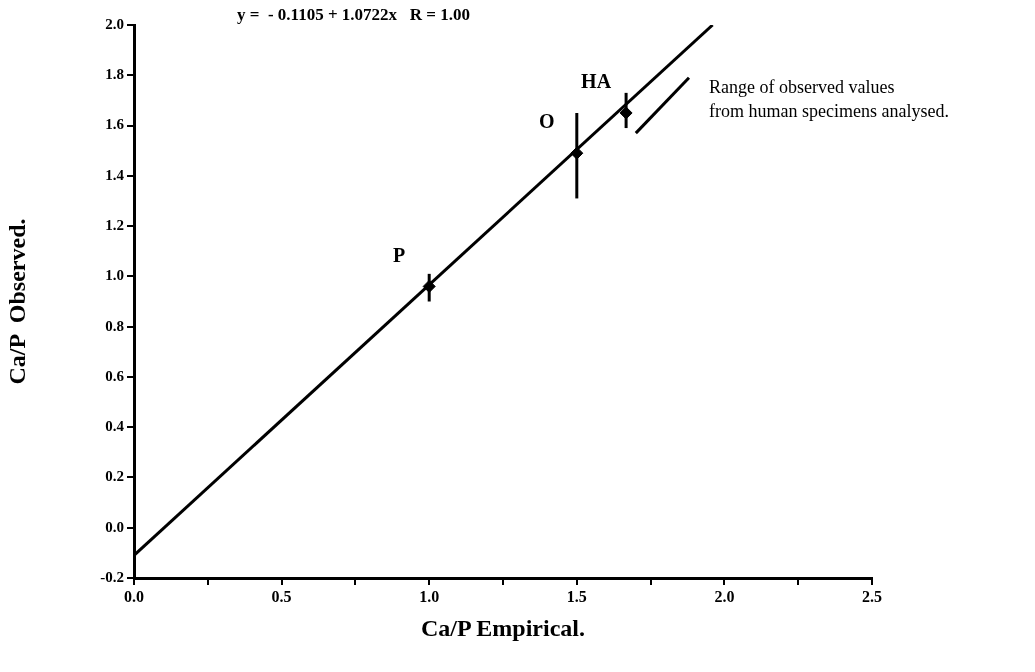  What do you see at coordinates (596, 81) in the screenshot?
I see `annotation: HA` at bounding box center [596, 81].